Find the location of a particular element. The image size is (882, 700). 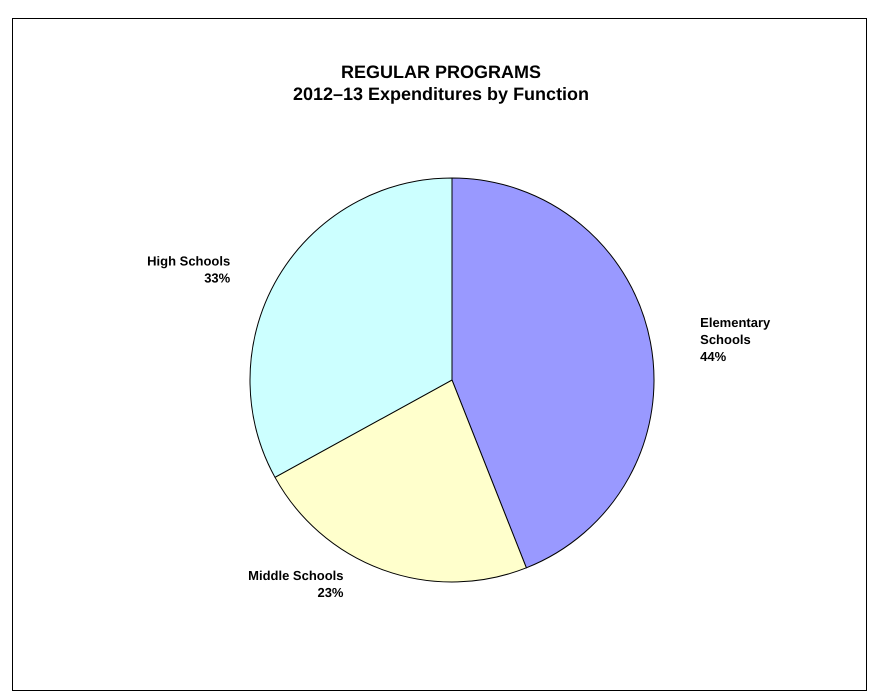

slice-label: Elementary Schools is located at coordinates (737, 330).